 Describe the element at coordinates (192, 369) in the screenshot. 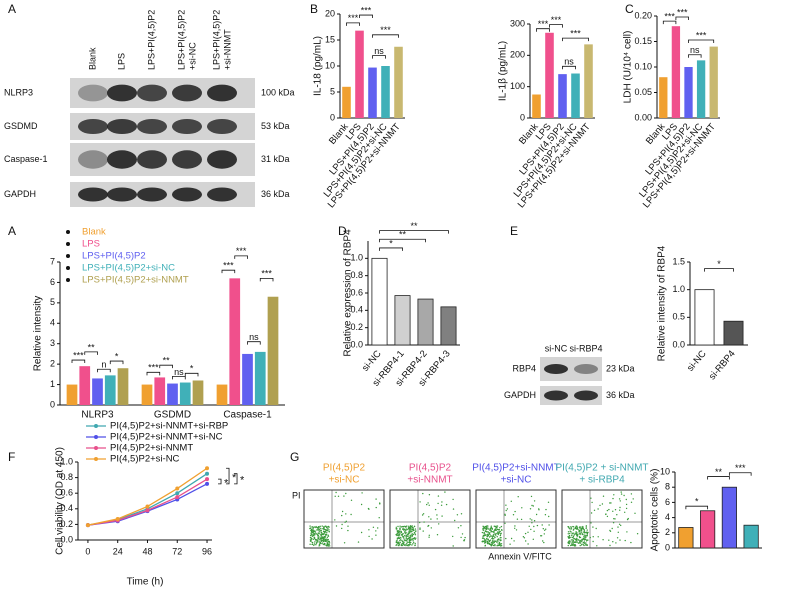

I see `sig-label: *` at that location.